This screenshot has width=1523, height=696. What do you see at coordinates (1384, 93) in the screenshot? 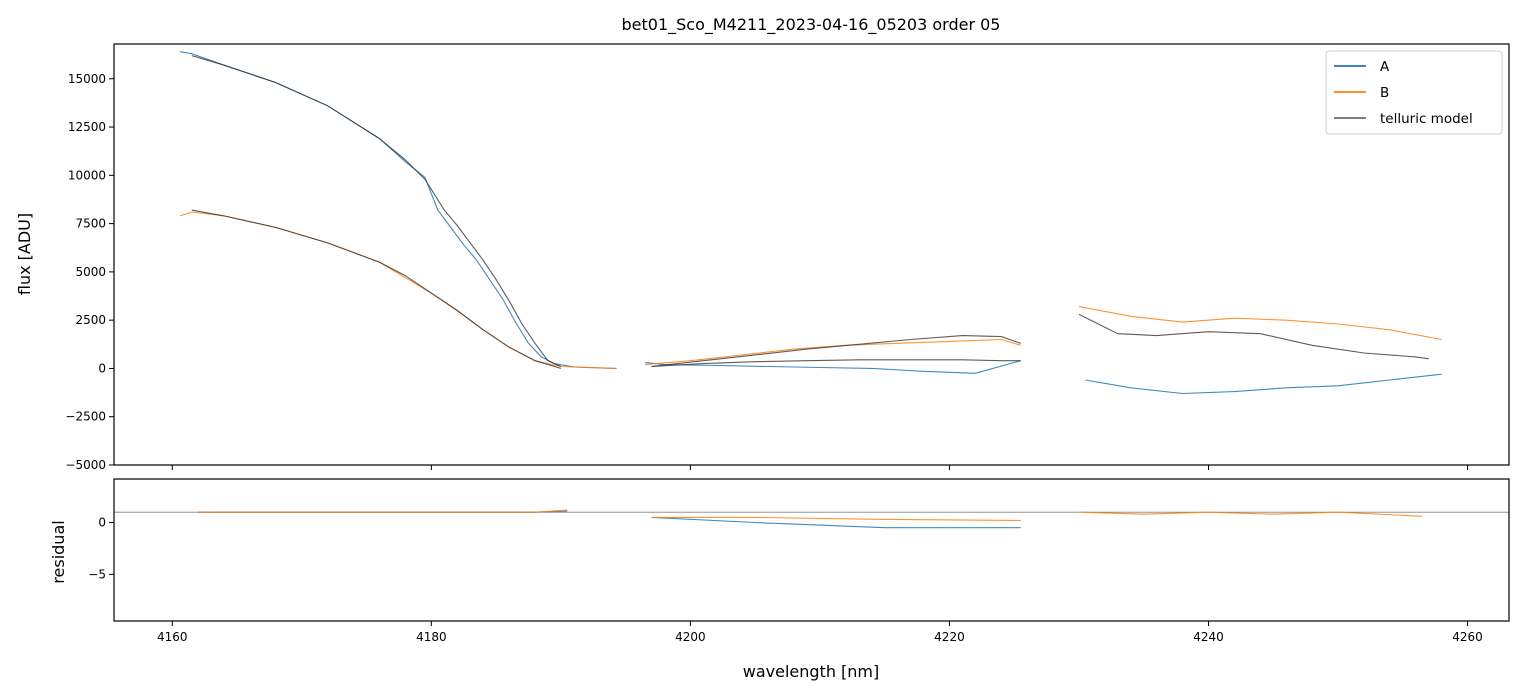
I see `legend-label-b: B` at bounding box center [1384, 93].